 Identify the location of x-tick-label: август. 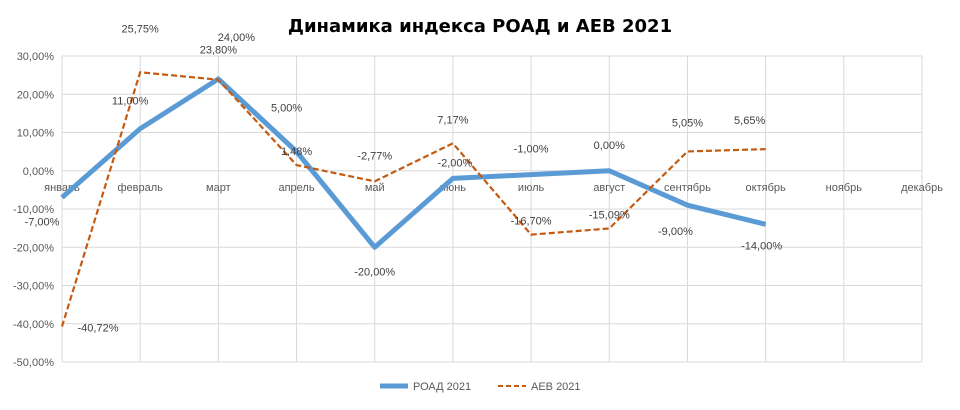
(609, 188).